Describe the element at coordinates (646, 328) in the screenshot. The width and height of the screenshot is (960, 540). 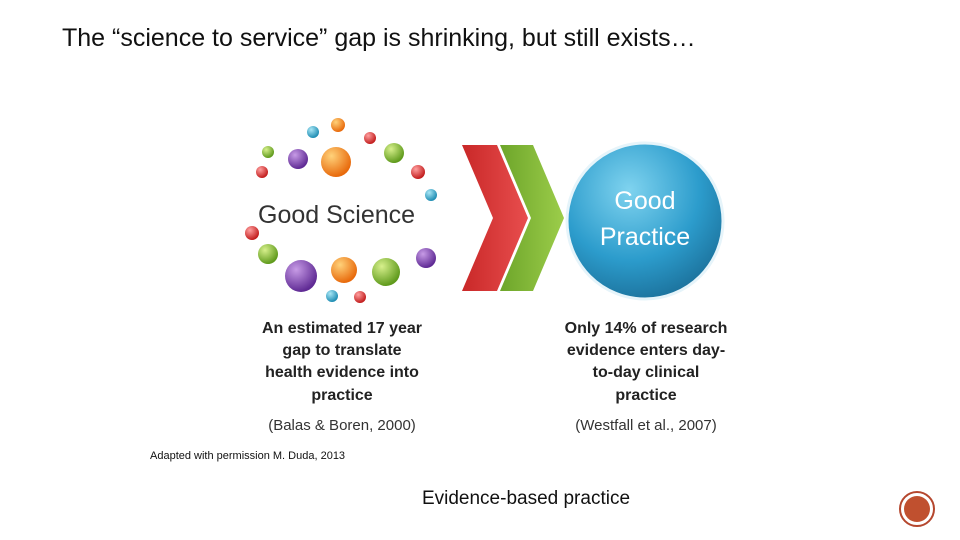
I see `right-caption: Only 14% of research` at that location.